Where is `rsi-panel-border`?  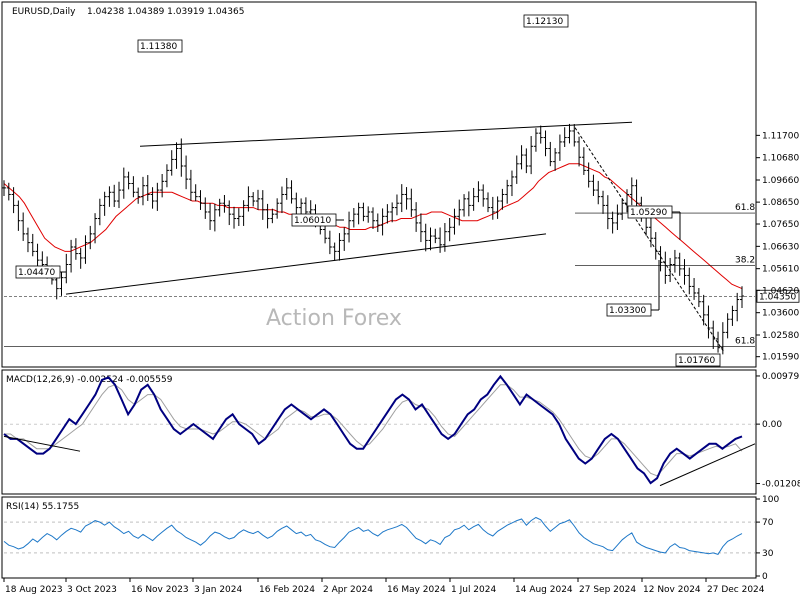 rsi-panel-border is located at coordinates (379, 537).